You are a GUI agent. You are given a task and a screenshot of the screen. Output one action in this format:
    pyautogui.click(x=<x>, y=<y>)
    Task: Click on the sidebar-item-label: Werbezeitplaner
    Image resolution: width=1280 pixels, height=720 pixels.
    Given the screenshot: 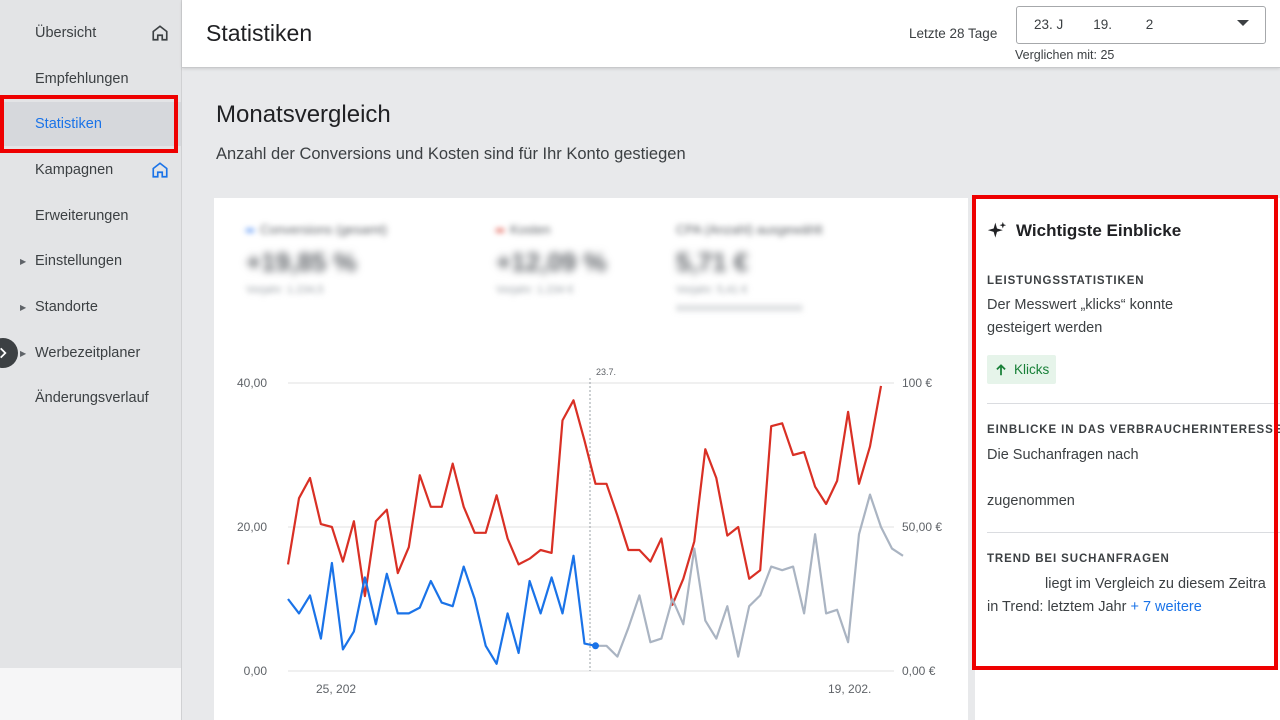 What is the action you would take?
    pyautogui.click(x=88, y=353)
    